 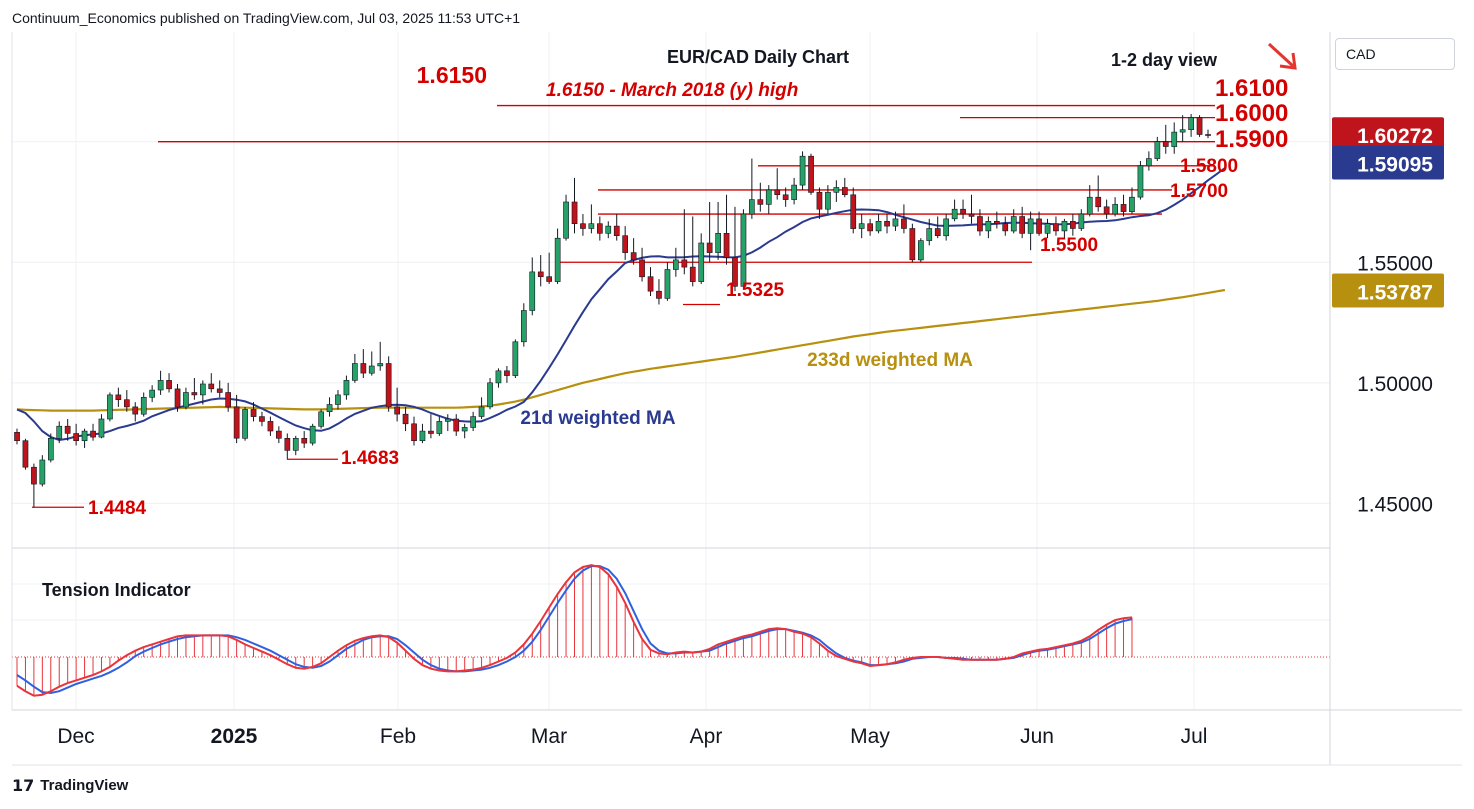 What do you see at coordinates (1395, 384) in the screenshot?
I see `y-tick-label: 1.50000` at bounding box center [1395, 384].